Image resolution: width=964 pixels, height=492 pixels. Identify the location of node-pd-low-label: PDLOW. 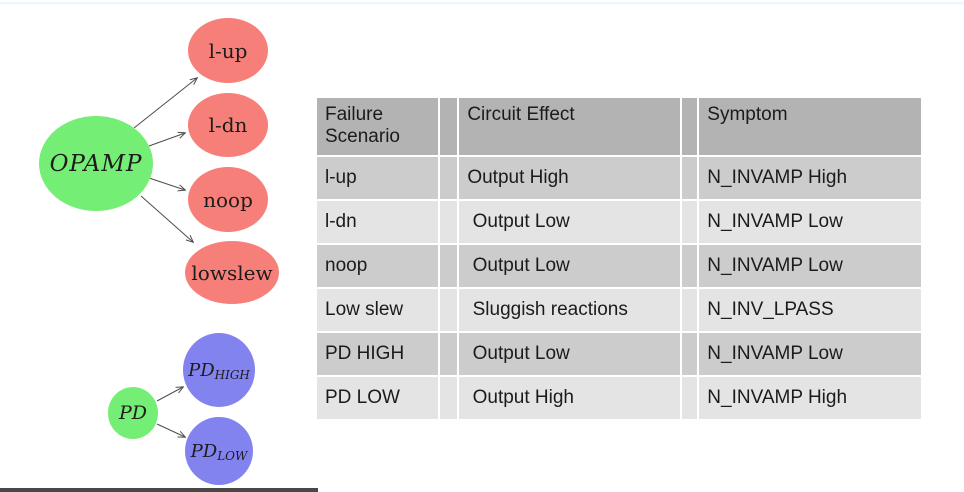
(219, 451).